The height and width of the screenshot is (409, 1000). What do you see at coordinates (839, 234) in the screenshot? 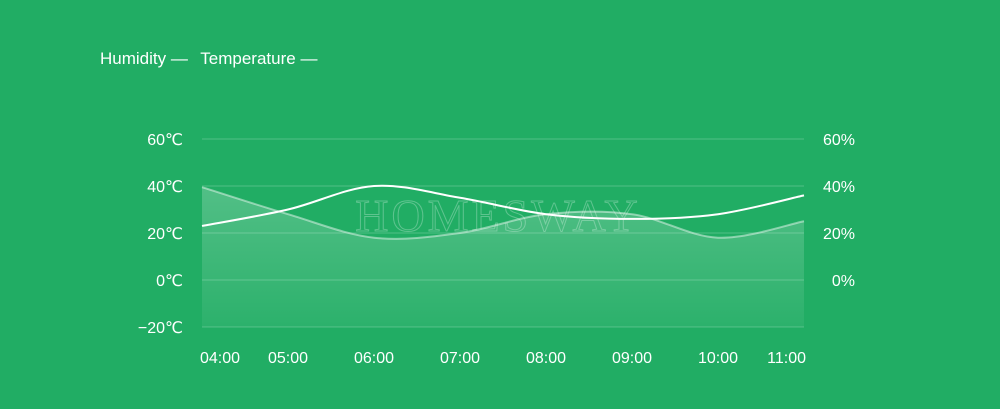
I see `y-right-tick-label: 20%` at bounding box center [839, 234].